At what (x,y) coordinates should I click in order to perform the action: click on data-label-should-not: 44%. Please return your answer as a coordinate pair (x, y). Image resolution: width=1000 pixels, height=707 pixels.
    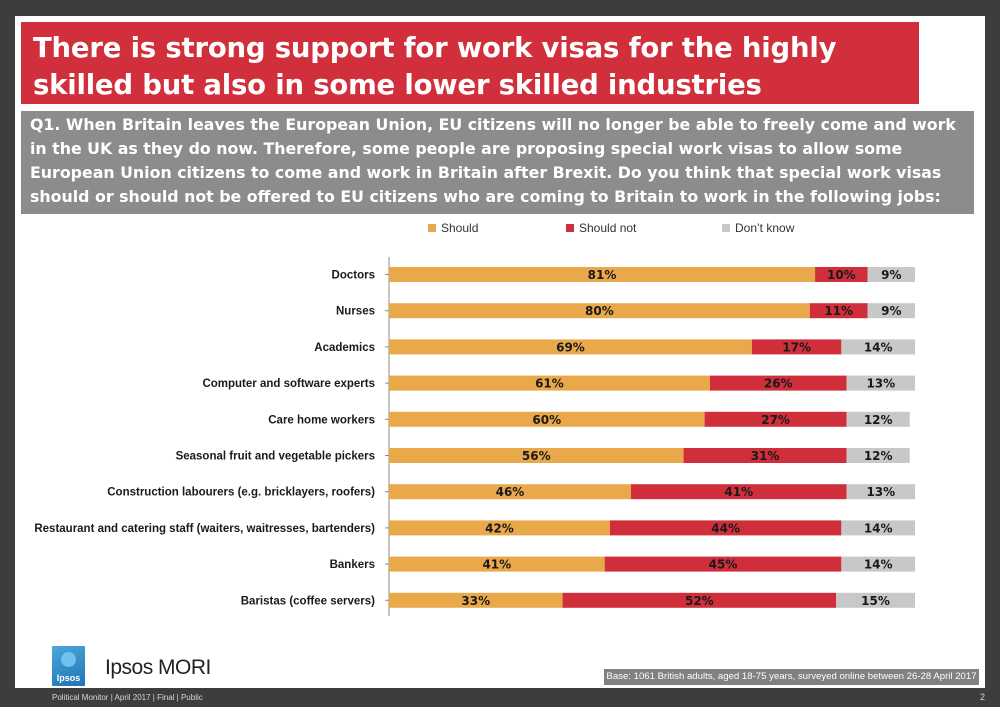
    Looking at the image, I should click on (725, 528).